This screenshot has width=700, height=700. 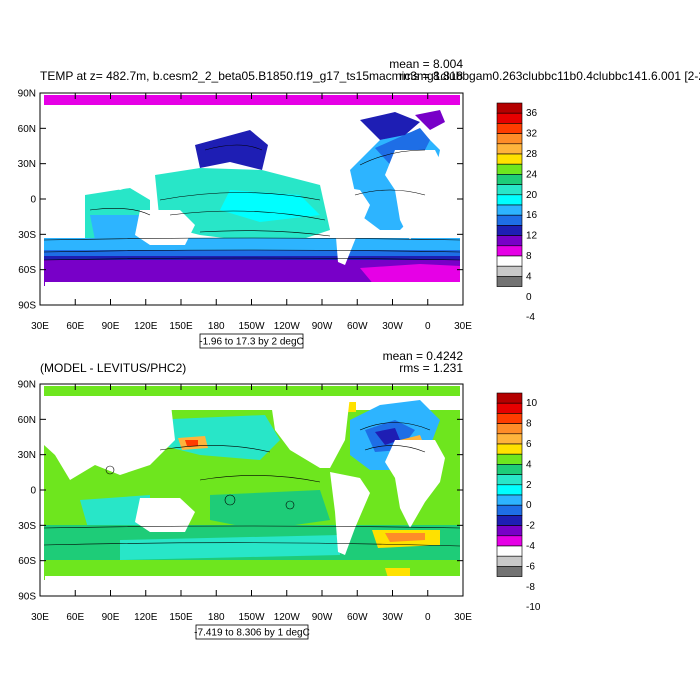 I want to click on panel-title: (MODEL - LEVITUS/PHC2), so click(x=113, y=368).